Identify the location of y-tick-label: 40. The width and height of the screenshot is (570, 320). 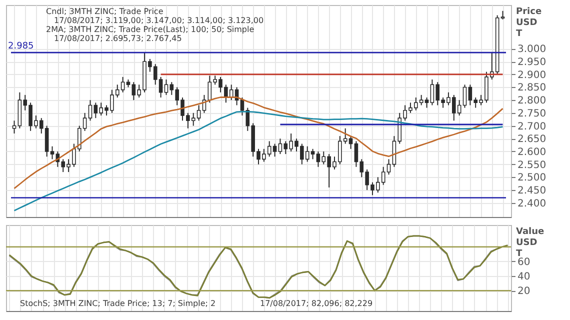
(524, 277).